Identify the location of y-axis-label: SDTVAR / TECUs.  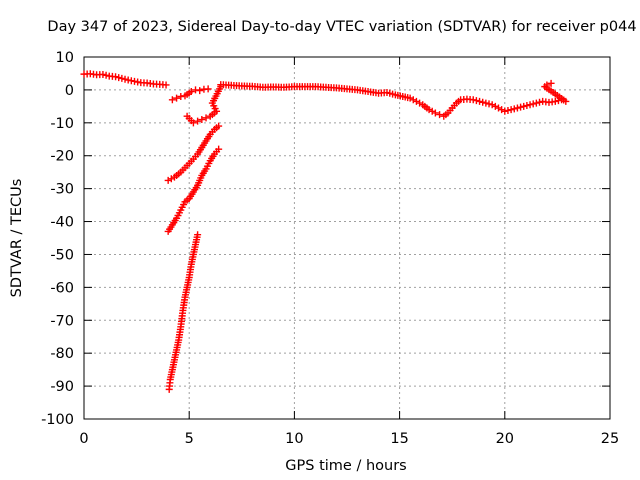
(17, 238).